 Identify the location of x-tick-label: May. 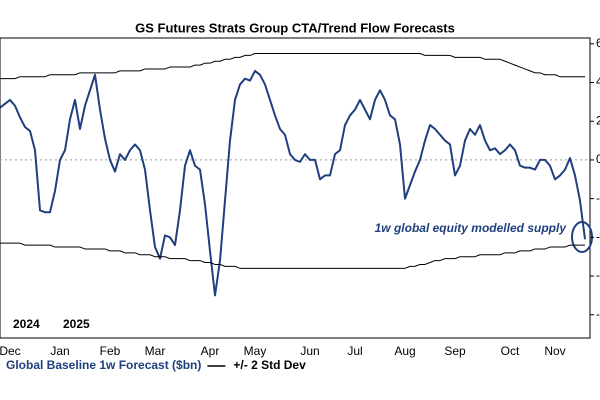
(255, 351).